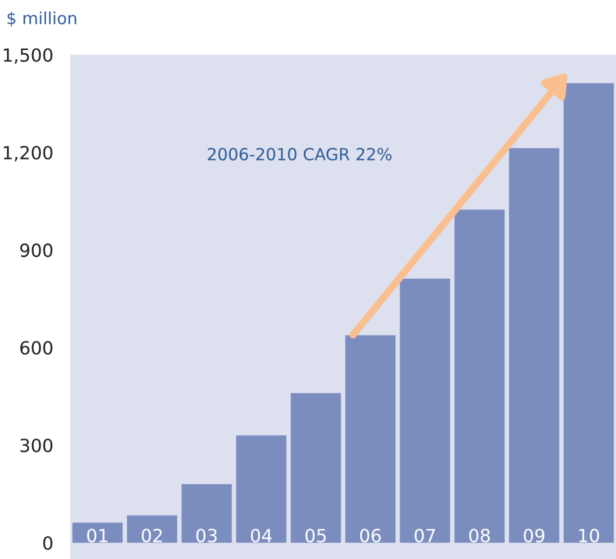 This screenshot has height=559, width=616. I want to click on x-tick-label: 02, so click(152, 535).